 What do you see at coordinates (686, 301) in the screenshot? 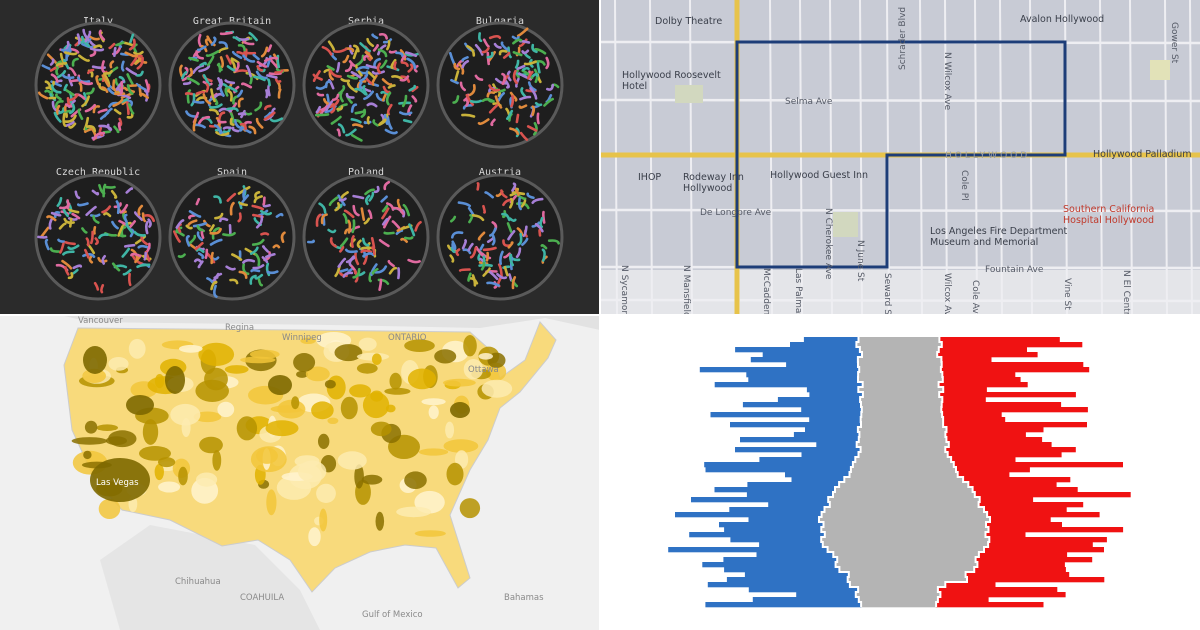
I see `map-label: N Mansfield Ave` at bounding box center [686, 301].